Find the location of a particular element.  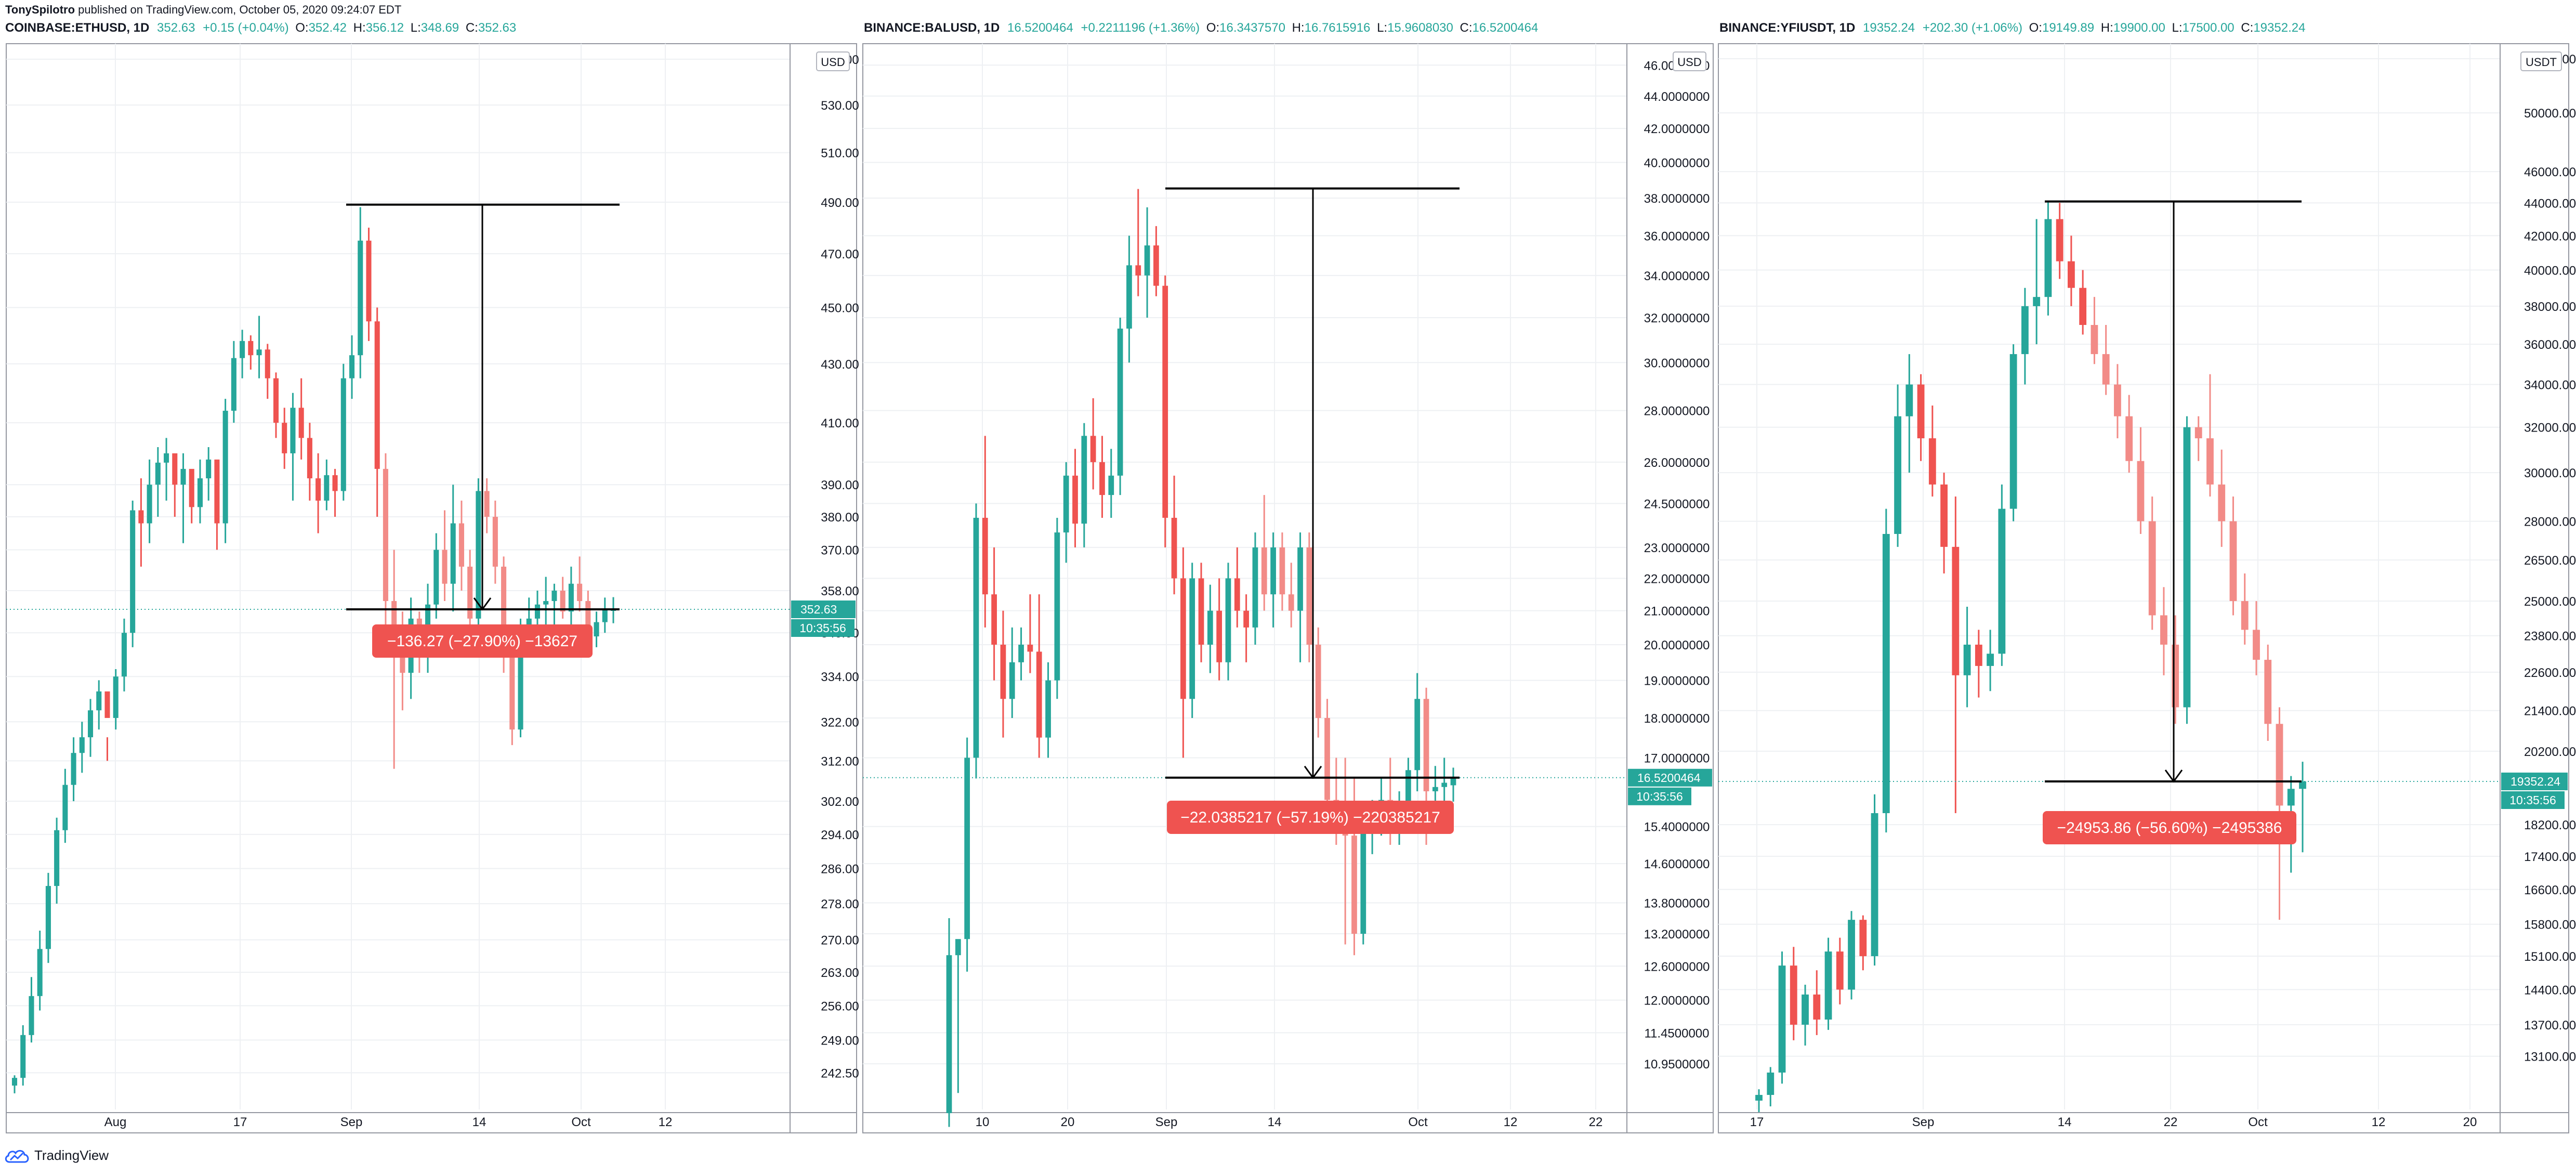

currency-box is located at coordinates (1689, 61).